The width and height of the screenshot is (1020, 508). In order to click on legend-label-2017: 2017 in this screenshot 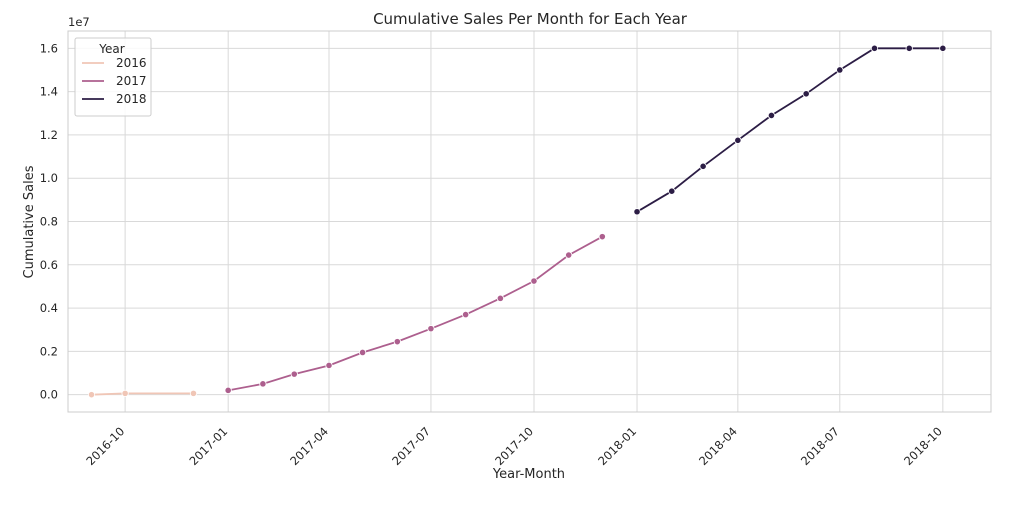, I will do `click(131, 81)`.